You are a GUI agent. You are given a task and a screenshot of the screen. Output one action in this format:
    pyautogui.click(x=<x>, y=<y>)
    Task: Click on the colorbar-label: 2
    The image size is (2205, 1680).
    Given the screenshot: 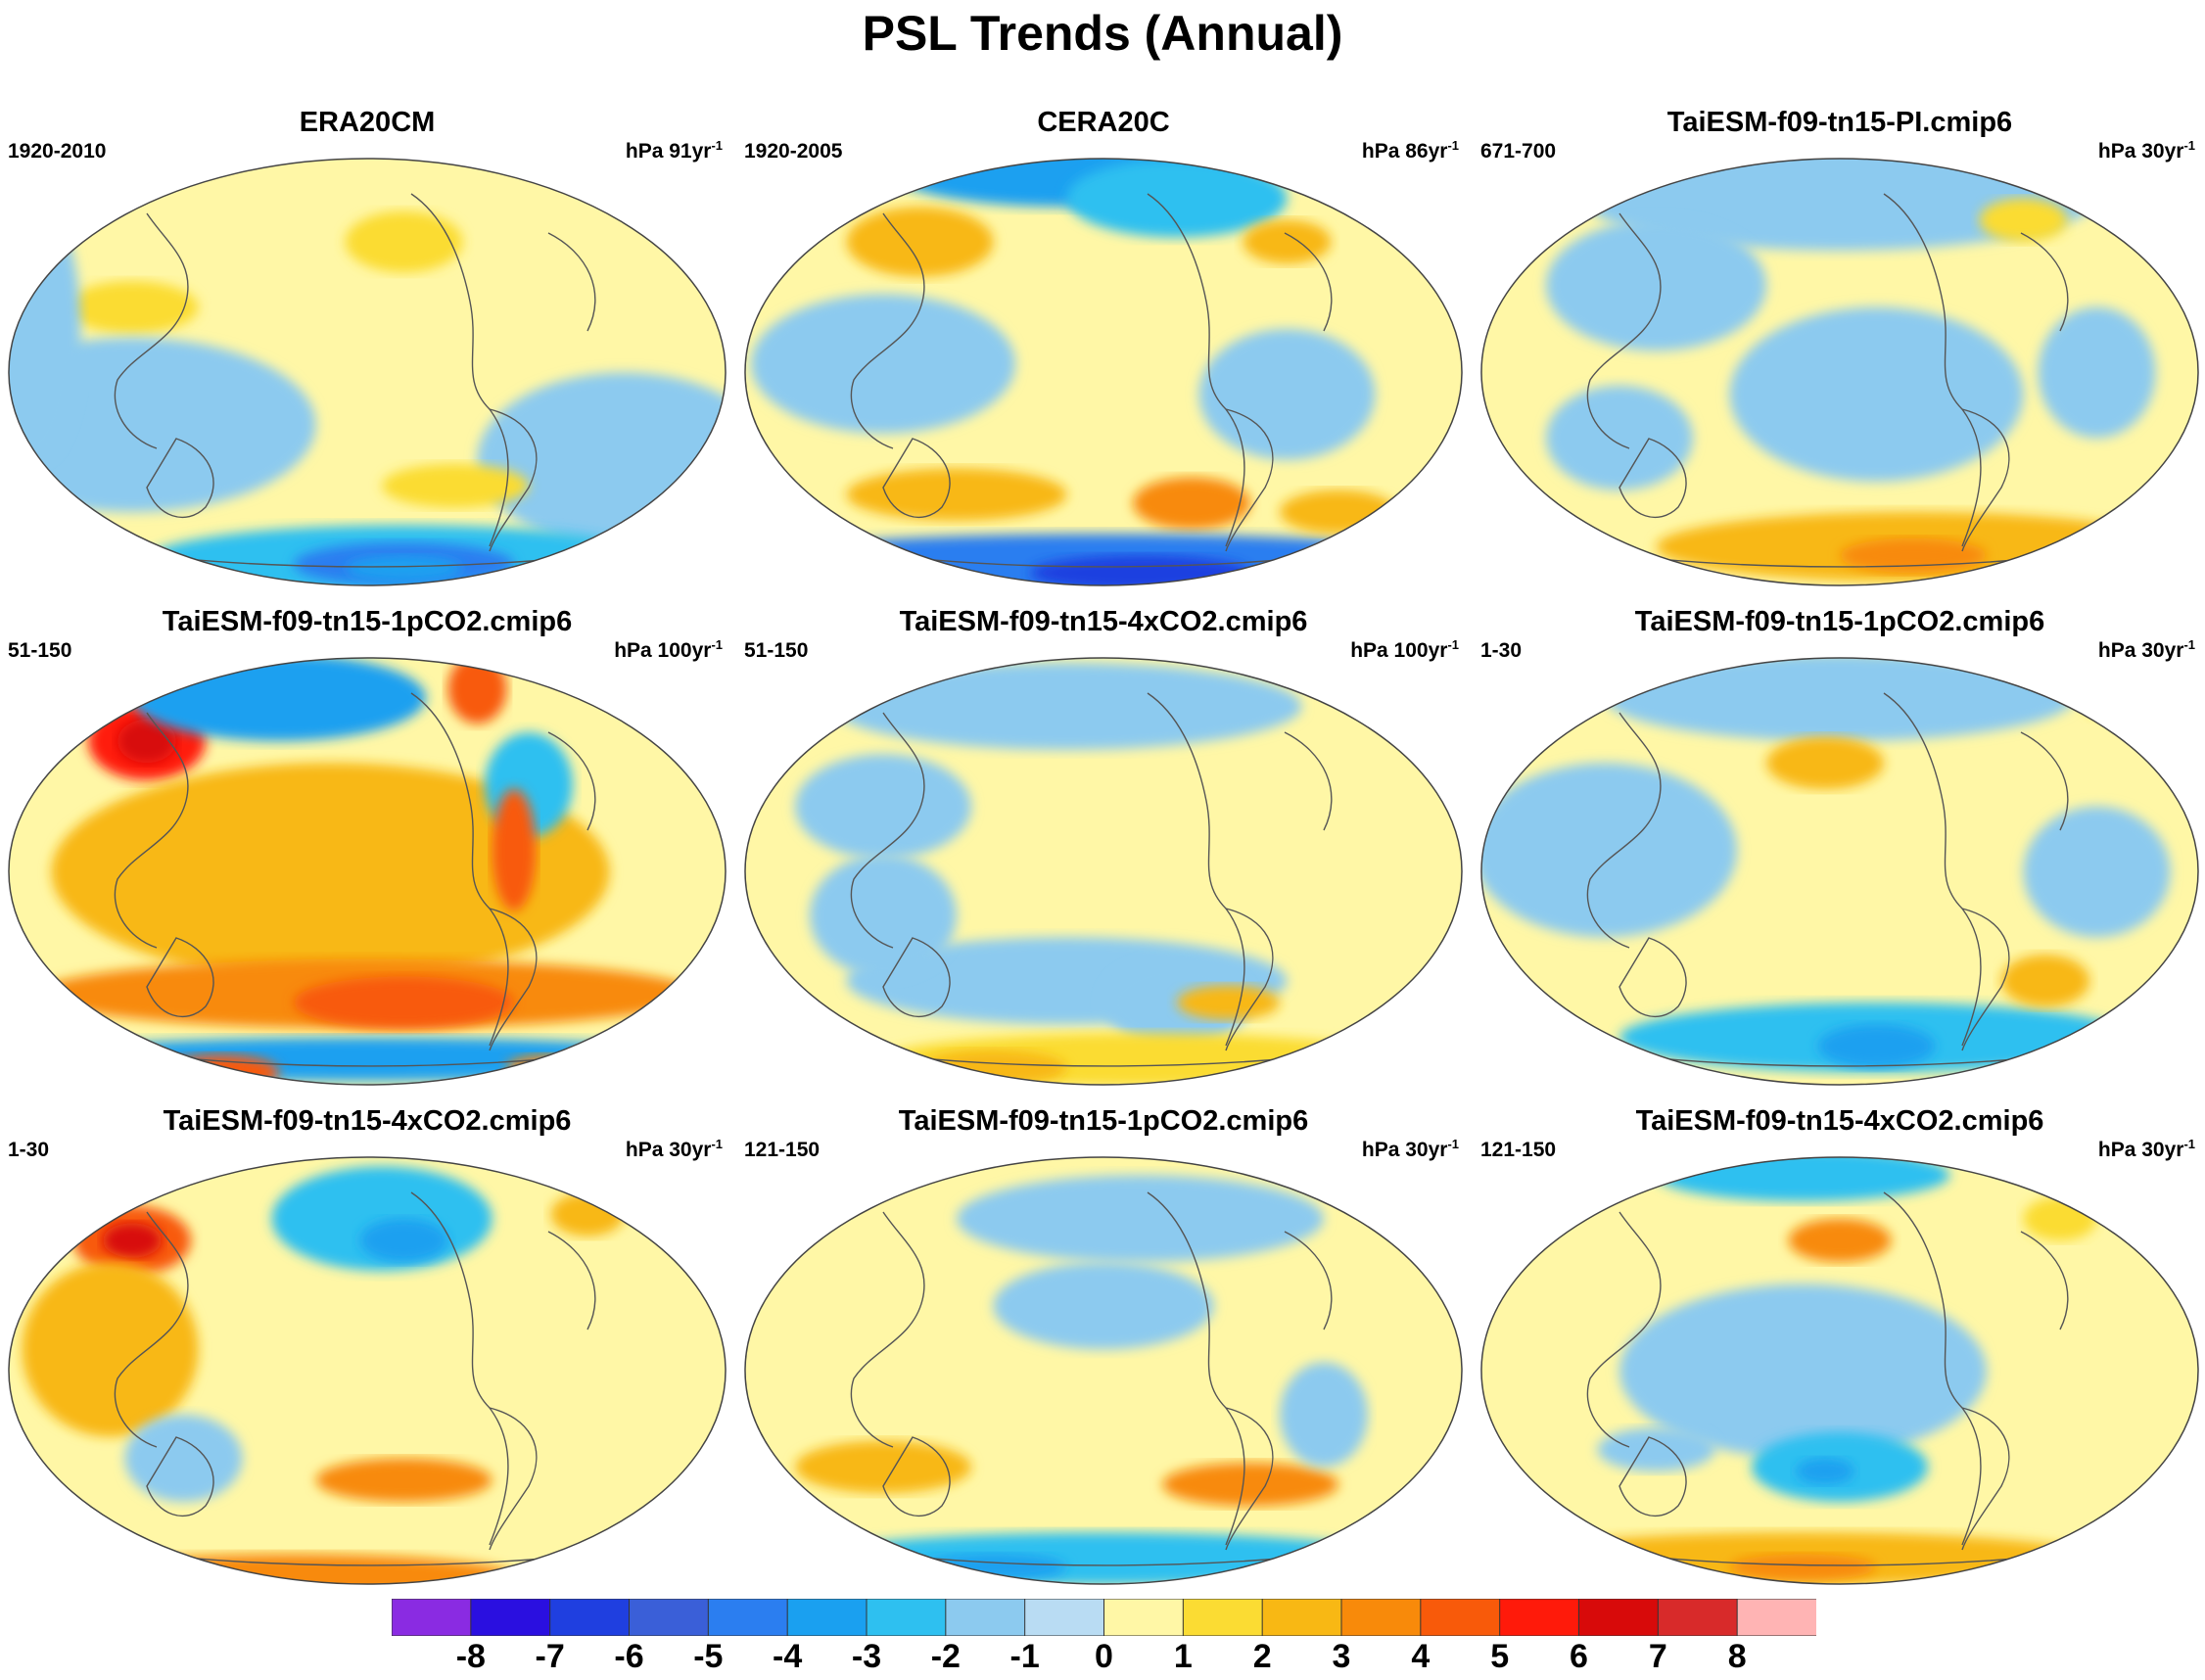 What is the action you would take?
    pyautogui.click(x=1262, y=1656)
    